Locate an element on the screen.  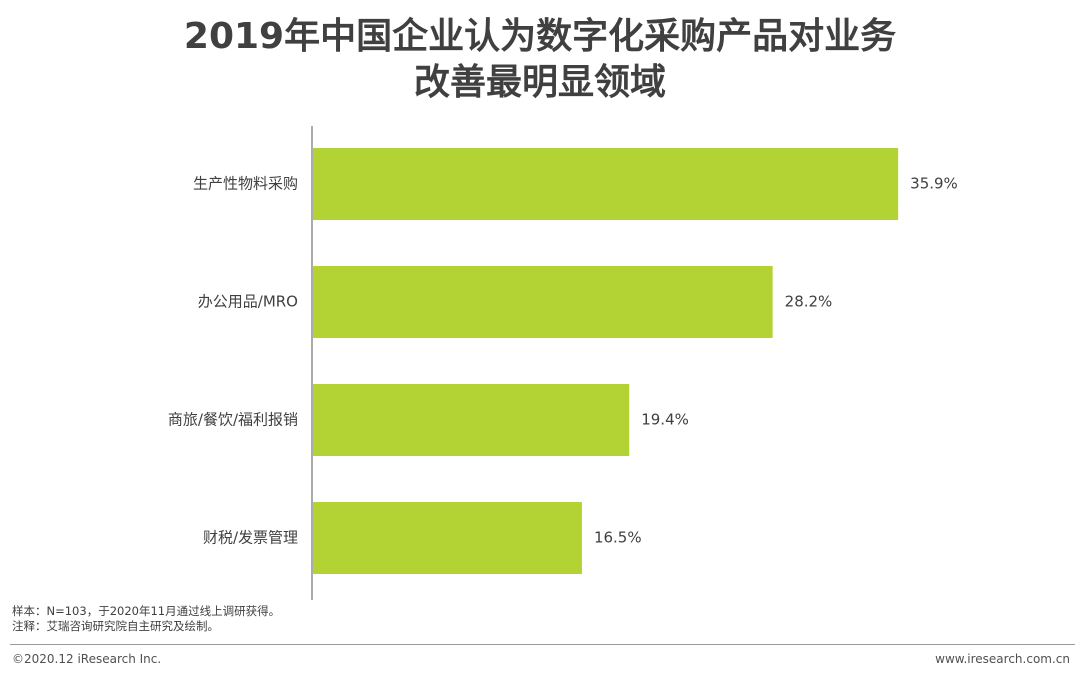
data-label-3: 16.5% is located at coordinates (618, 538).